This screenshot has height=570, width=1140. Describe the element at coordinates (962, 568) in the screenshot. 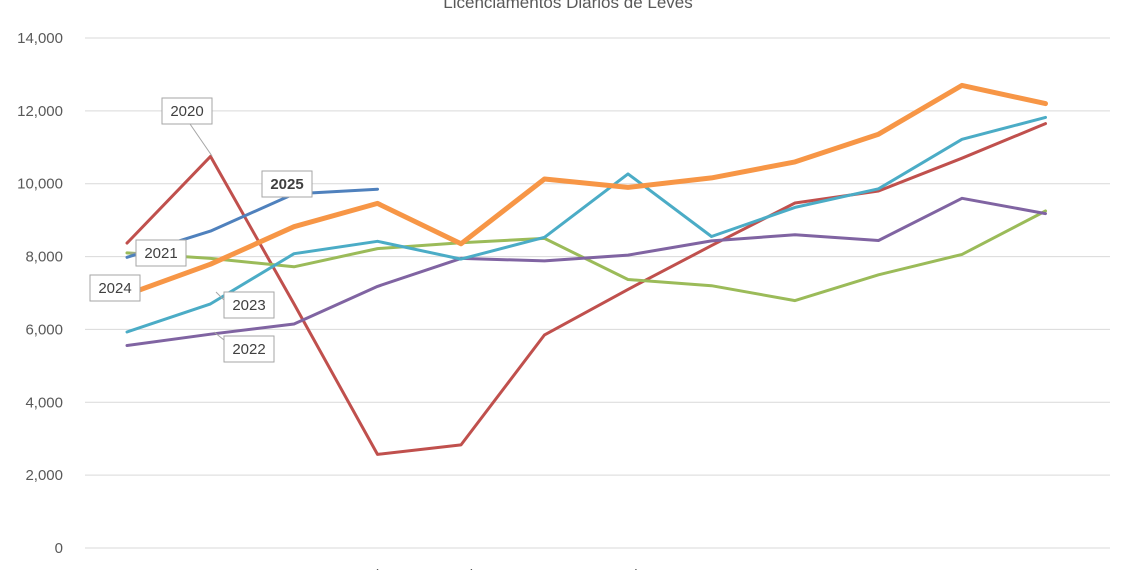

I see `x-tick-label: Nov` at that location.